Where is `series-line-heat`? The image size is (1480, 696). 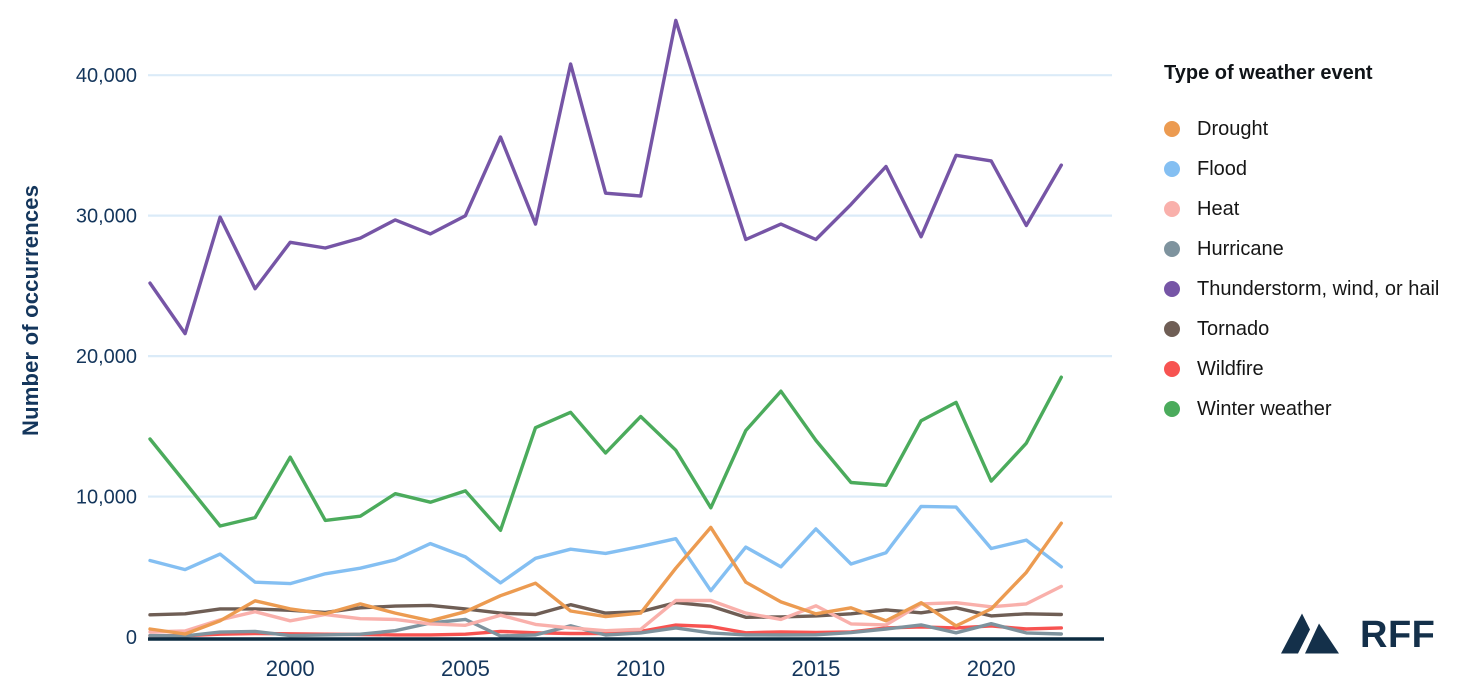
series-line-heat is located at coordinates (606, 609).